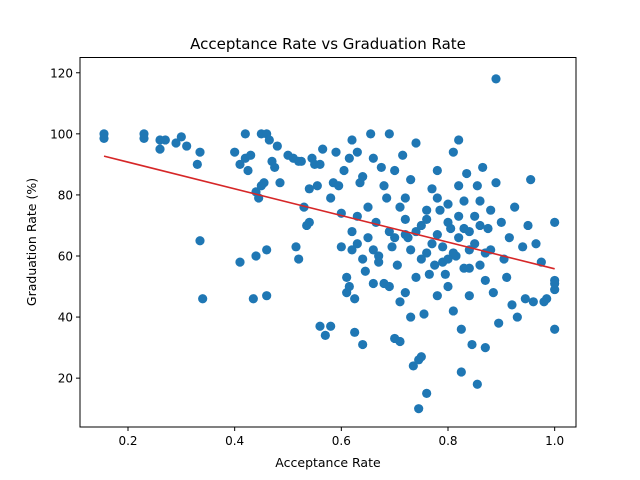 This screenshot has width=640, height=480. Describe the element at coordinates (61, 134) in the screenshot. I see `y-tick-label: 100` at that location.